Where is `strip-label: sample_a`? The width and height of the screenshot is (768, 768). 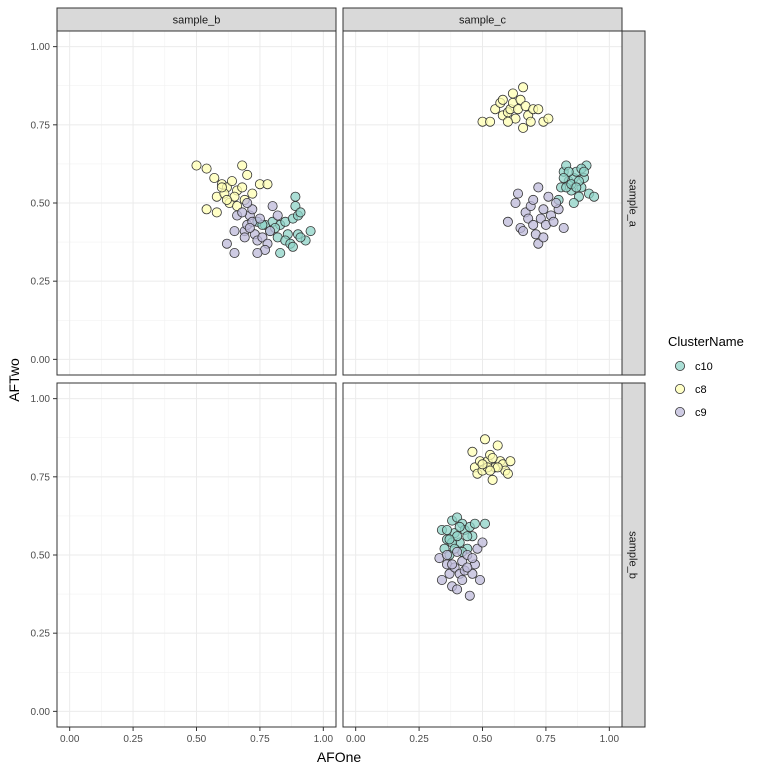 strip-label: sample_a is located at coordinates (633, 203).